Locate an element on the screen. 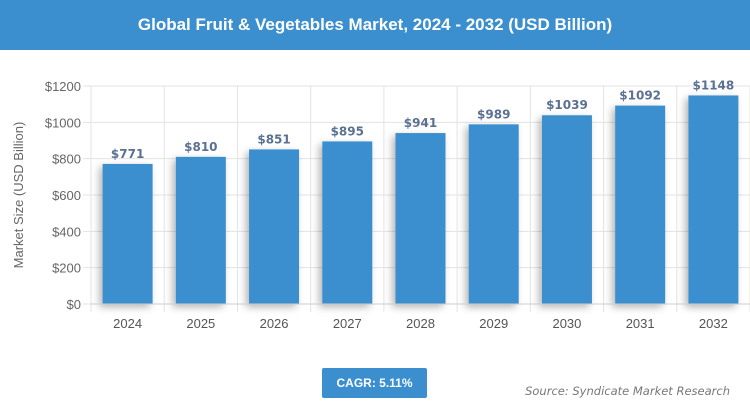  data-label: $810 is located at coordinates (200, 147).